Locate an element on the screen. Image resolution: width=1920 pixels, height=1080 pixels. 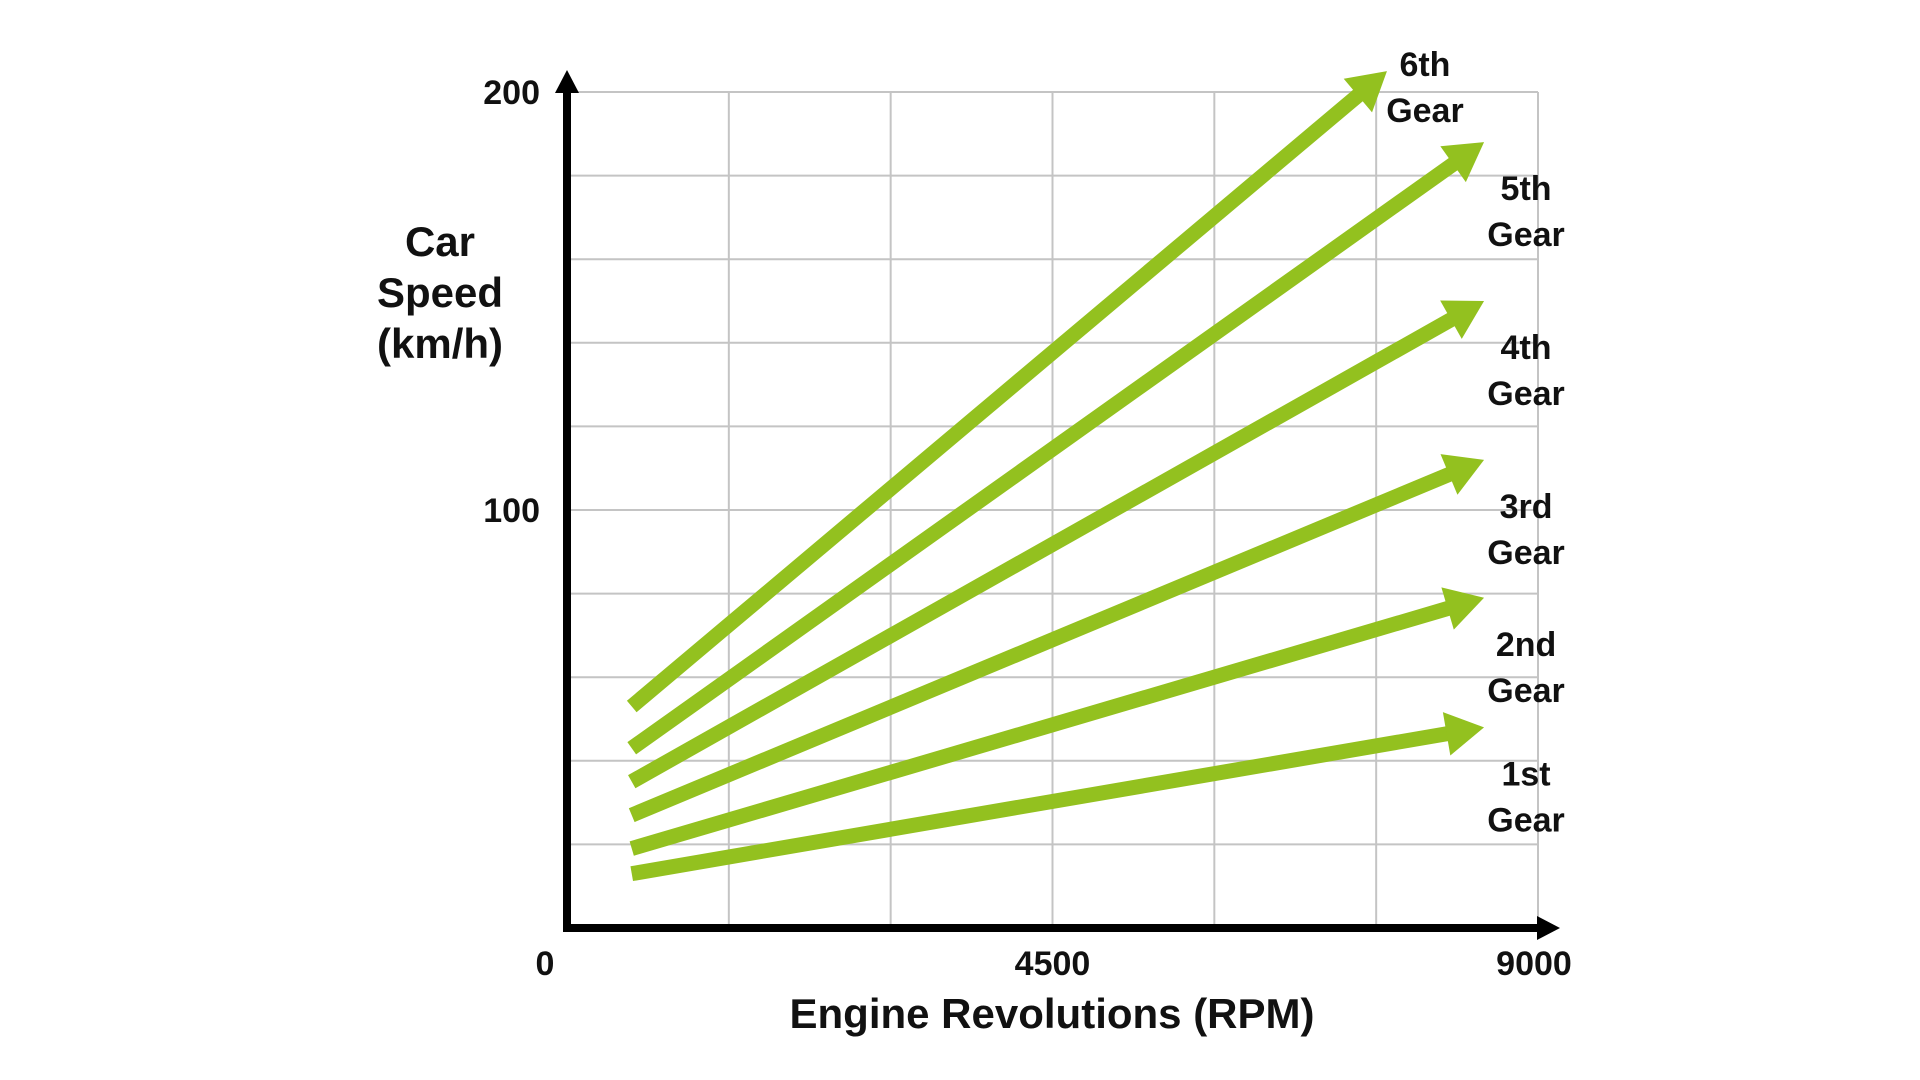
y-axis-title: Car Speed (km/h) is located at coordinates (440, 292).